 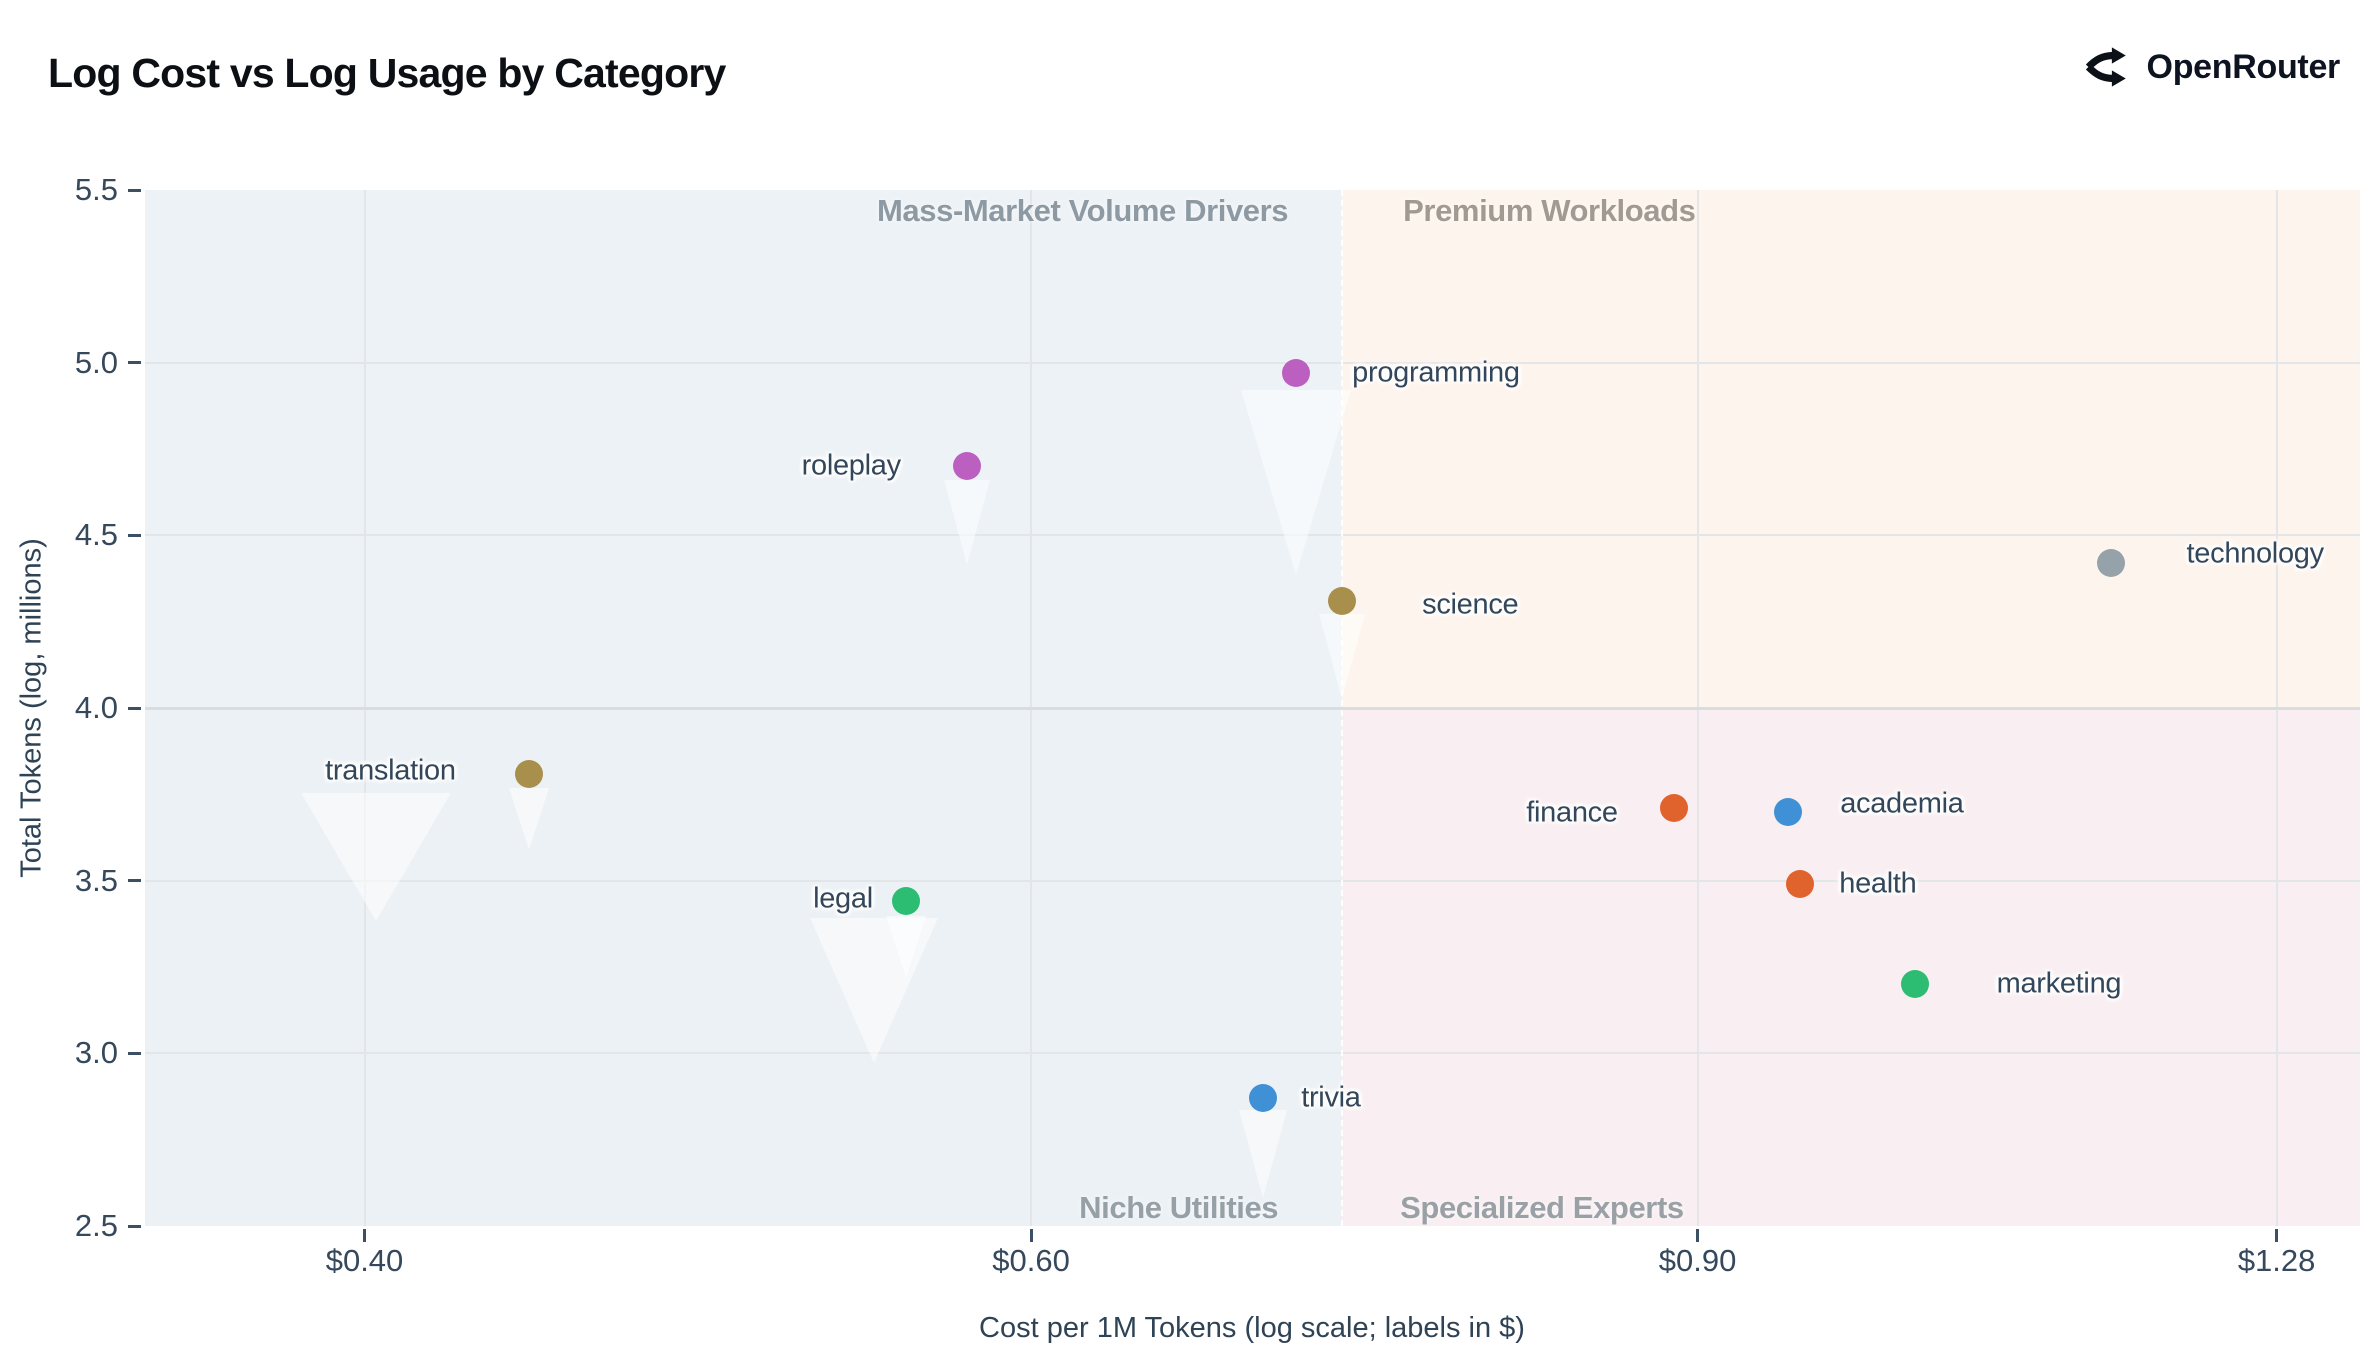 What do you see at coordinates (1697, 1260) in the screenshot?
I see `x-tick-label: $0.90` at bounding box center [1697, 1260].